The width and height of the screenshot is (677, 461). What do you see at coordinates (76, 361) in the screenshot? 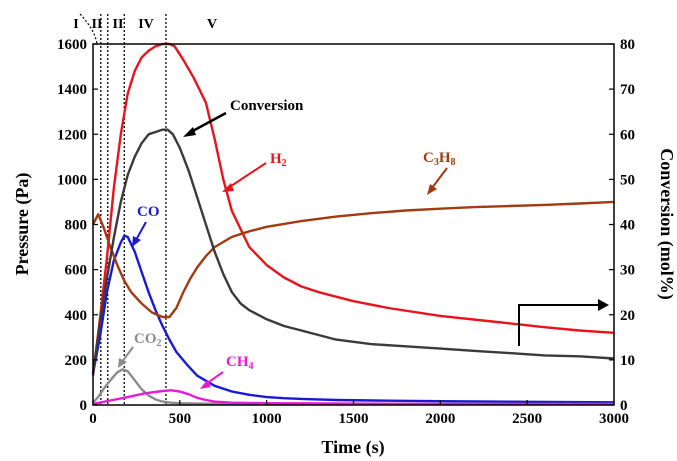
I see `y-tick-label: 200` at bounding box center [76, 361].